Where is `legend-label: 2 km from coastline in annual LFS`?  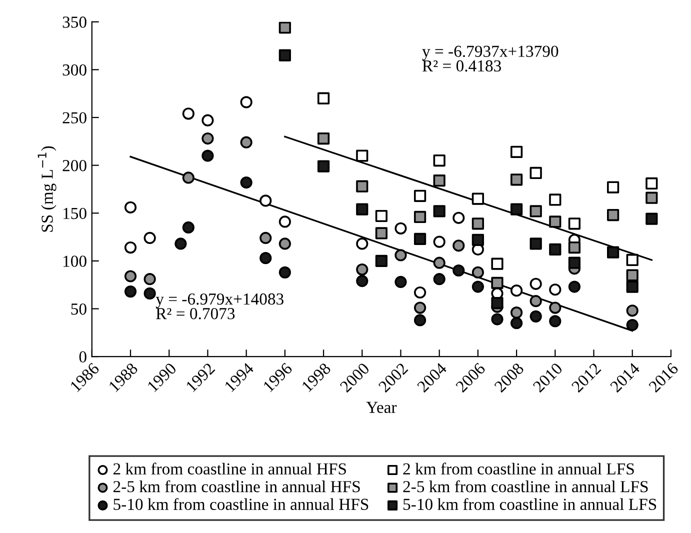
legend-label: 2 km from coastline in annual LFS is located at coordinates (518, 468).